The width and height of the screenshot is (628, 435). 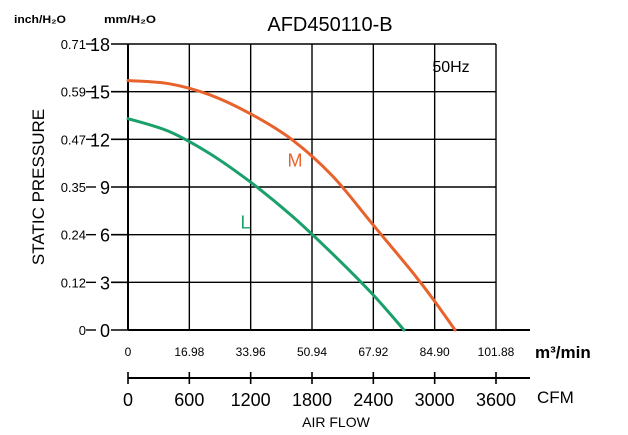 I want to click on y-tick-label-inch: 0.12, so click(x=73, y=282).